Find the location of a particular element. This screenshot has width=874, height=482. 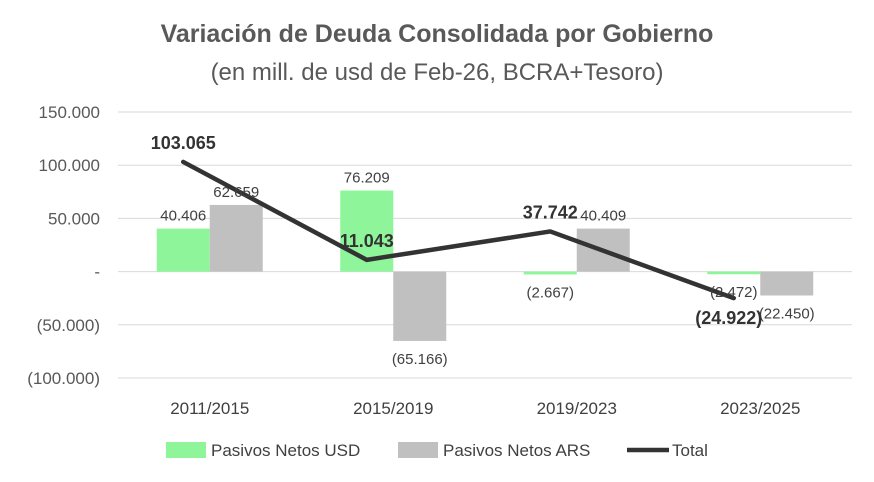

x-axis-ticks: 2011/2015 2015/2019 2019/2023 2023/2025 is located at coordinates (485, 408).